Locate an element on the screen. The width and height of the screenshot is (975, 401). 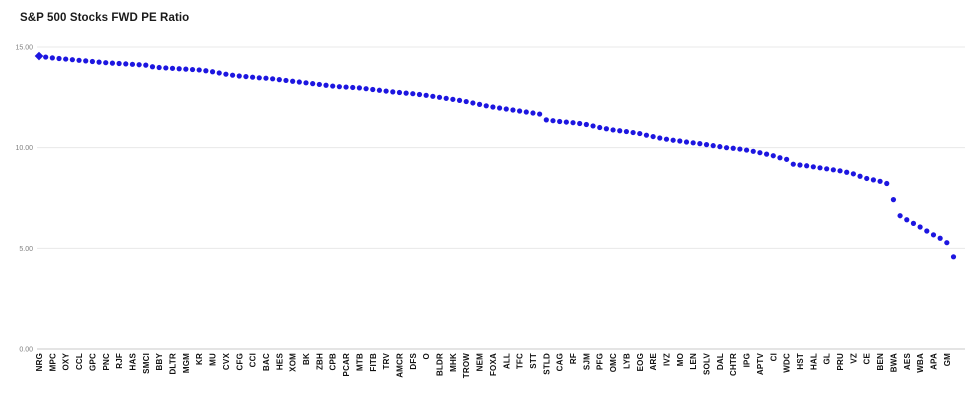
x-axis-tick-label: IVZ is located at coordinates (666, 359).